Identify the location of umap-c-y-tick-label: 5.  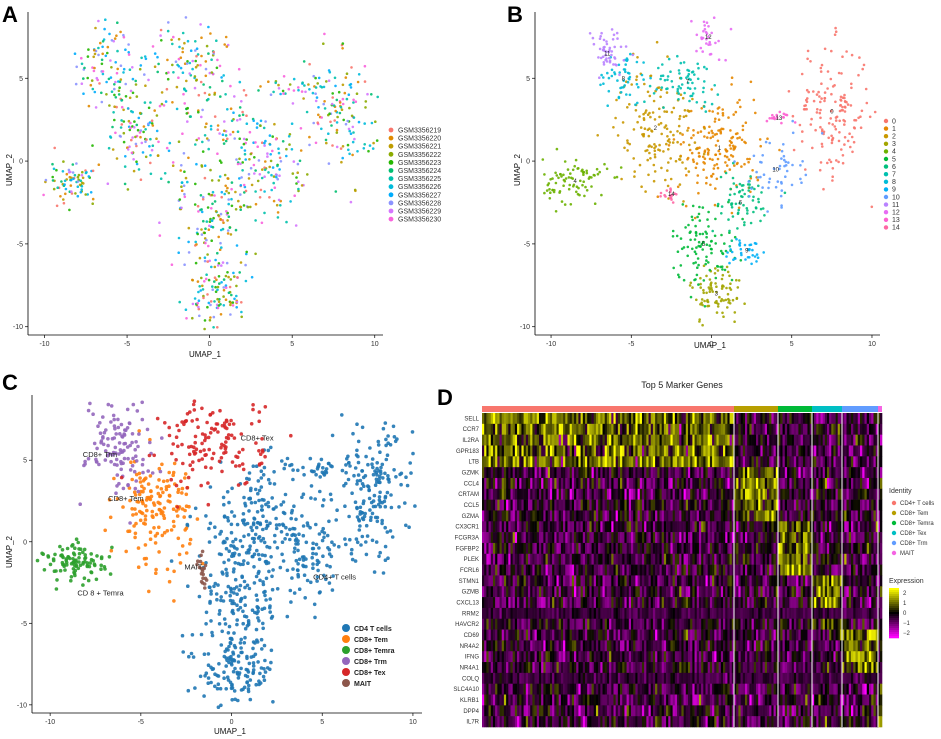
(25, 461).